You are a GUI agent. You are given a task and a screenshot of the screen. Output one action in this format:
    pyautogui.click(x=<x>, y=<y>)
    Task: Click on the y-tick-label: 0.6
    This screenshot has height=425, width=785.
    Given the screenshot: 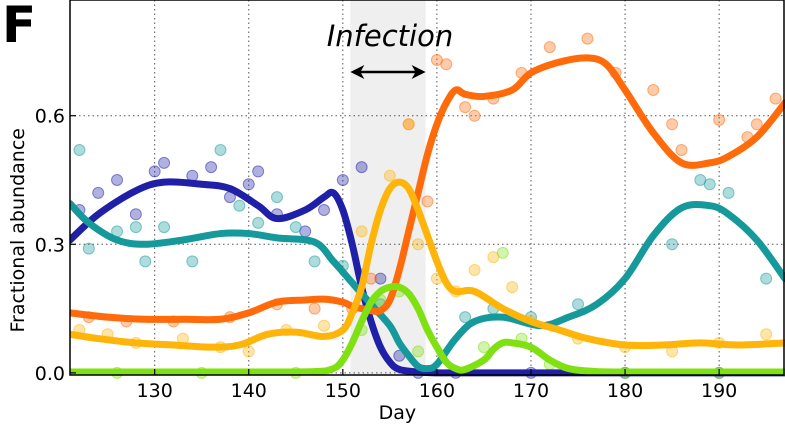 What is the action you would take?
    pyautogui.click(x=50, y=117)
    